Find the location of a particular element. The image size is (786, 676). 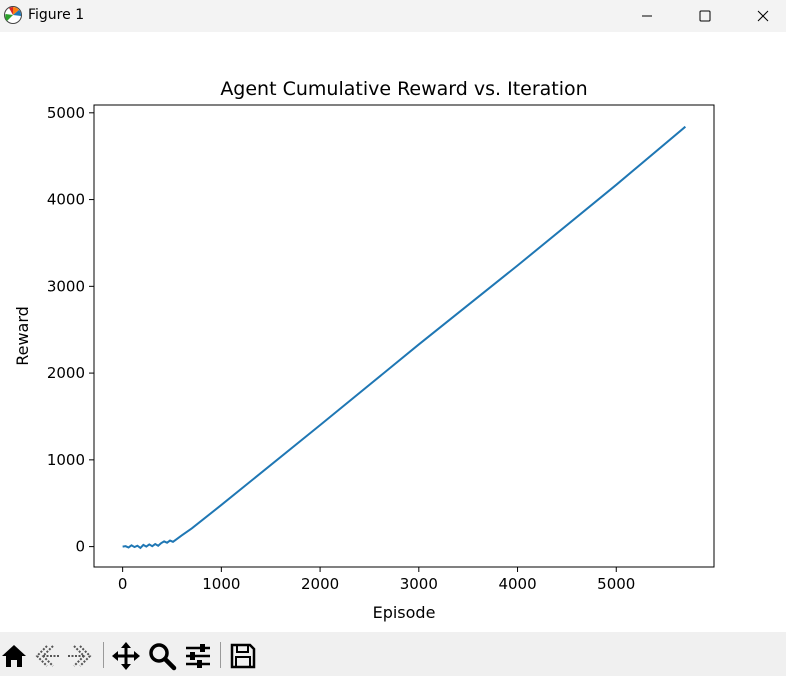

x-tick-label: 0 is located at coordinates (123, 584).